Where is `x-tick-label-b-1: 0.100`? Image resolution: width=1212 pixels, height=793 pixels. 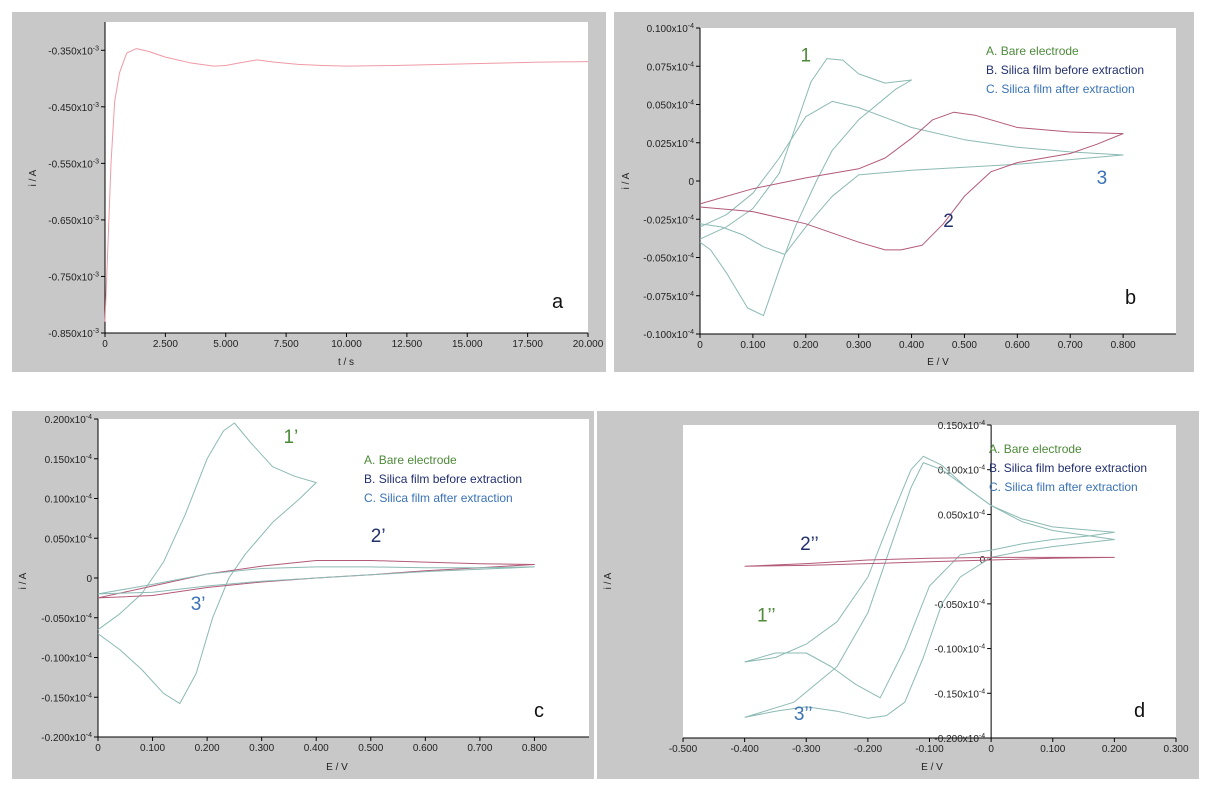
x-tick-label-b-1: 0.100 is located at coordinates (752, 345).